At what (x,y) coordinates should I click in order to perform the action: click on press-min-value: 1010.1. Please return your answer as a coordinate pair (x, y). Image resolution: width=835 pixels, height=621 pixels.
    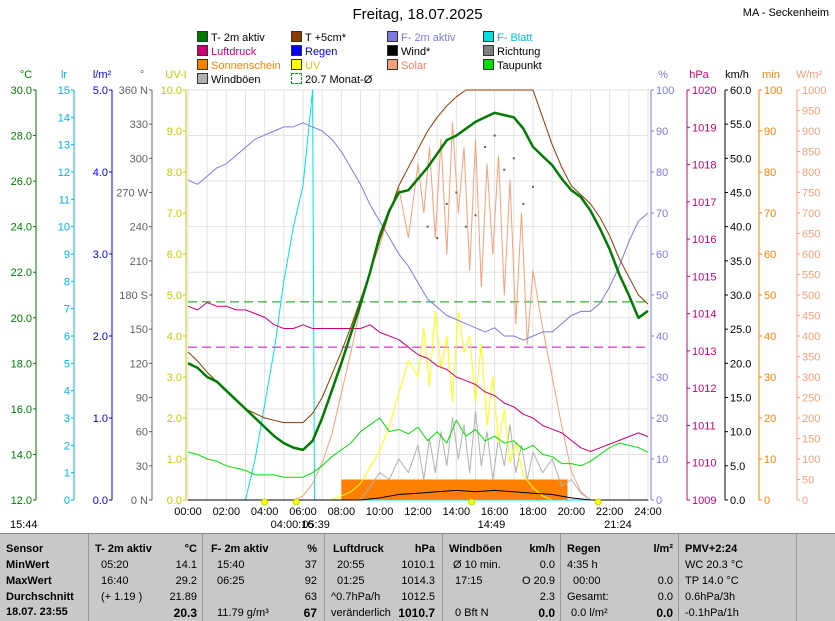
    Looking at the image, I should click on (418, 565).